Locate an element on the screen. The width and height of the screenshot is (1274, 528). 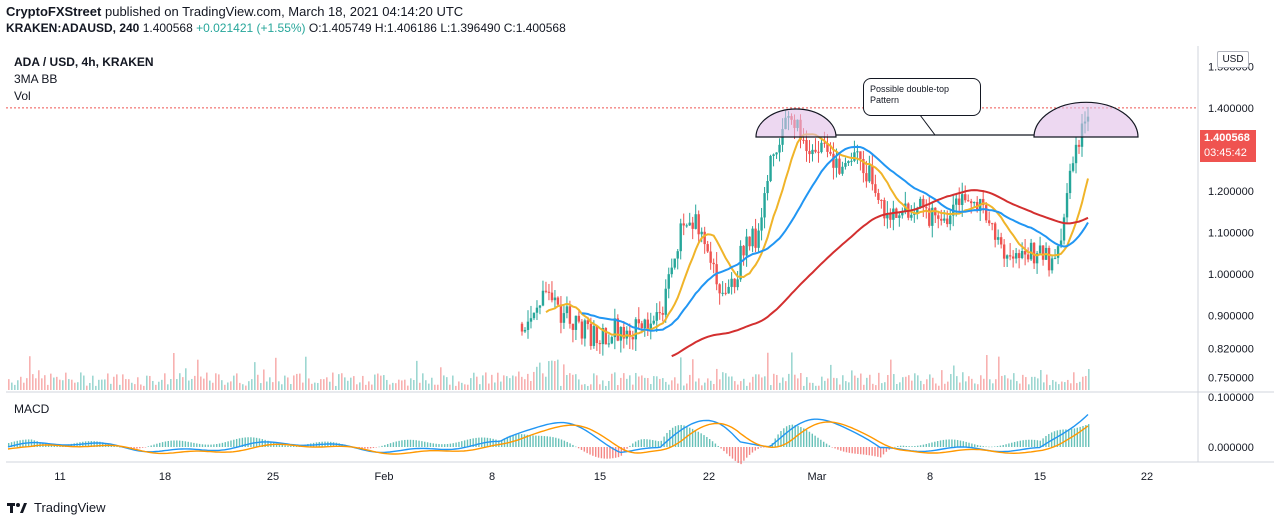
legend-indicator-vol: Vol is located at coordinates (22, 96).